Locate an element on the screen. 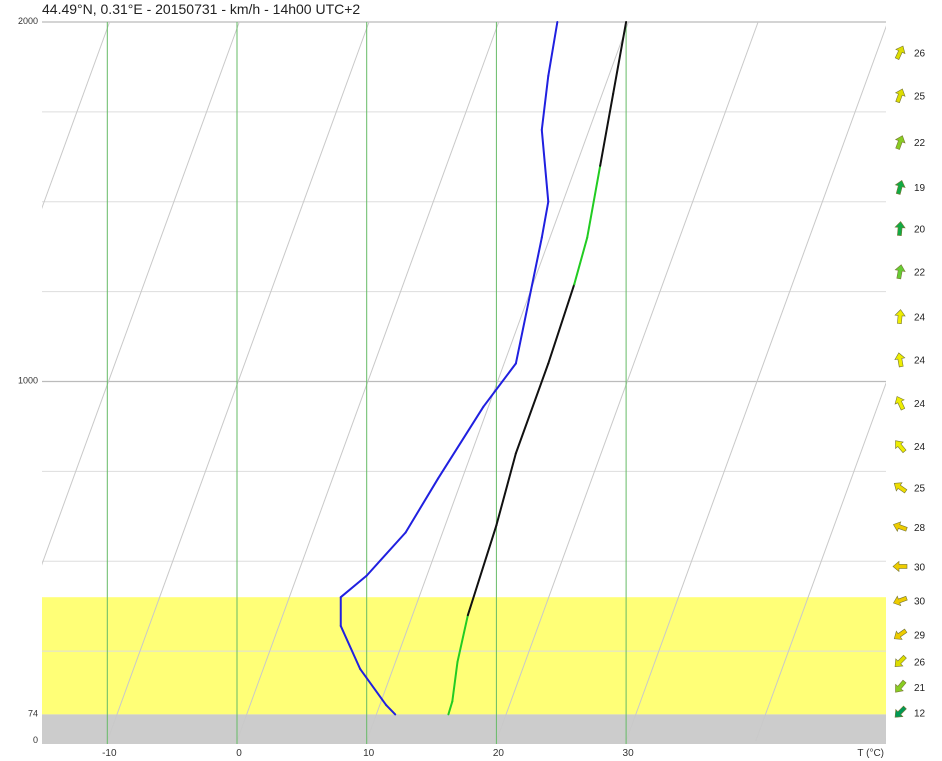  x-tick-label: -10 is located at coordinates (109, 753).